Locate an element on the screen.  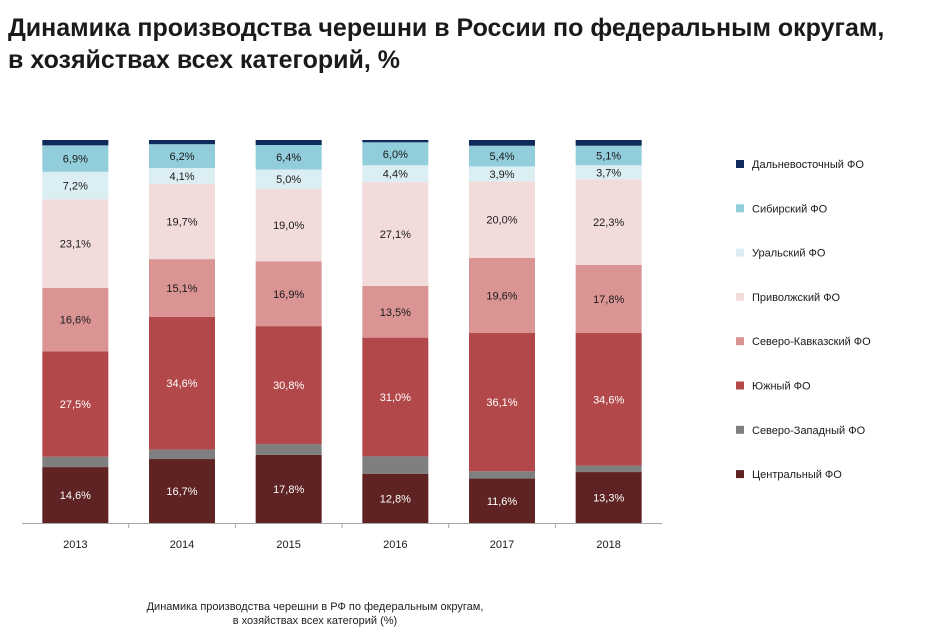
data-label-2018-7: 5,1% is located at coordinates (608, 157).